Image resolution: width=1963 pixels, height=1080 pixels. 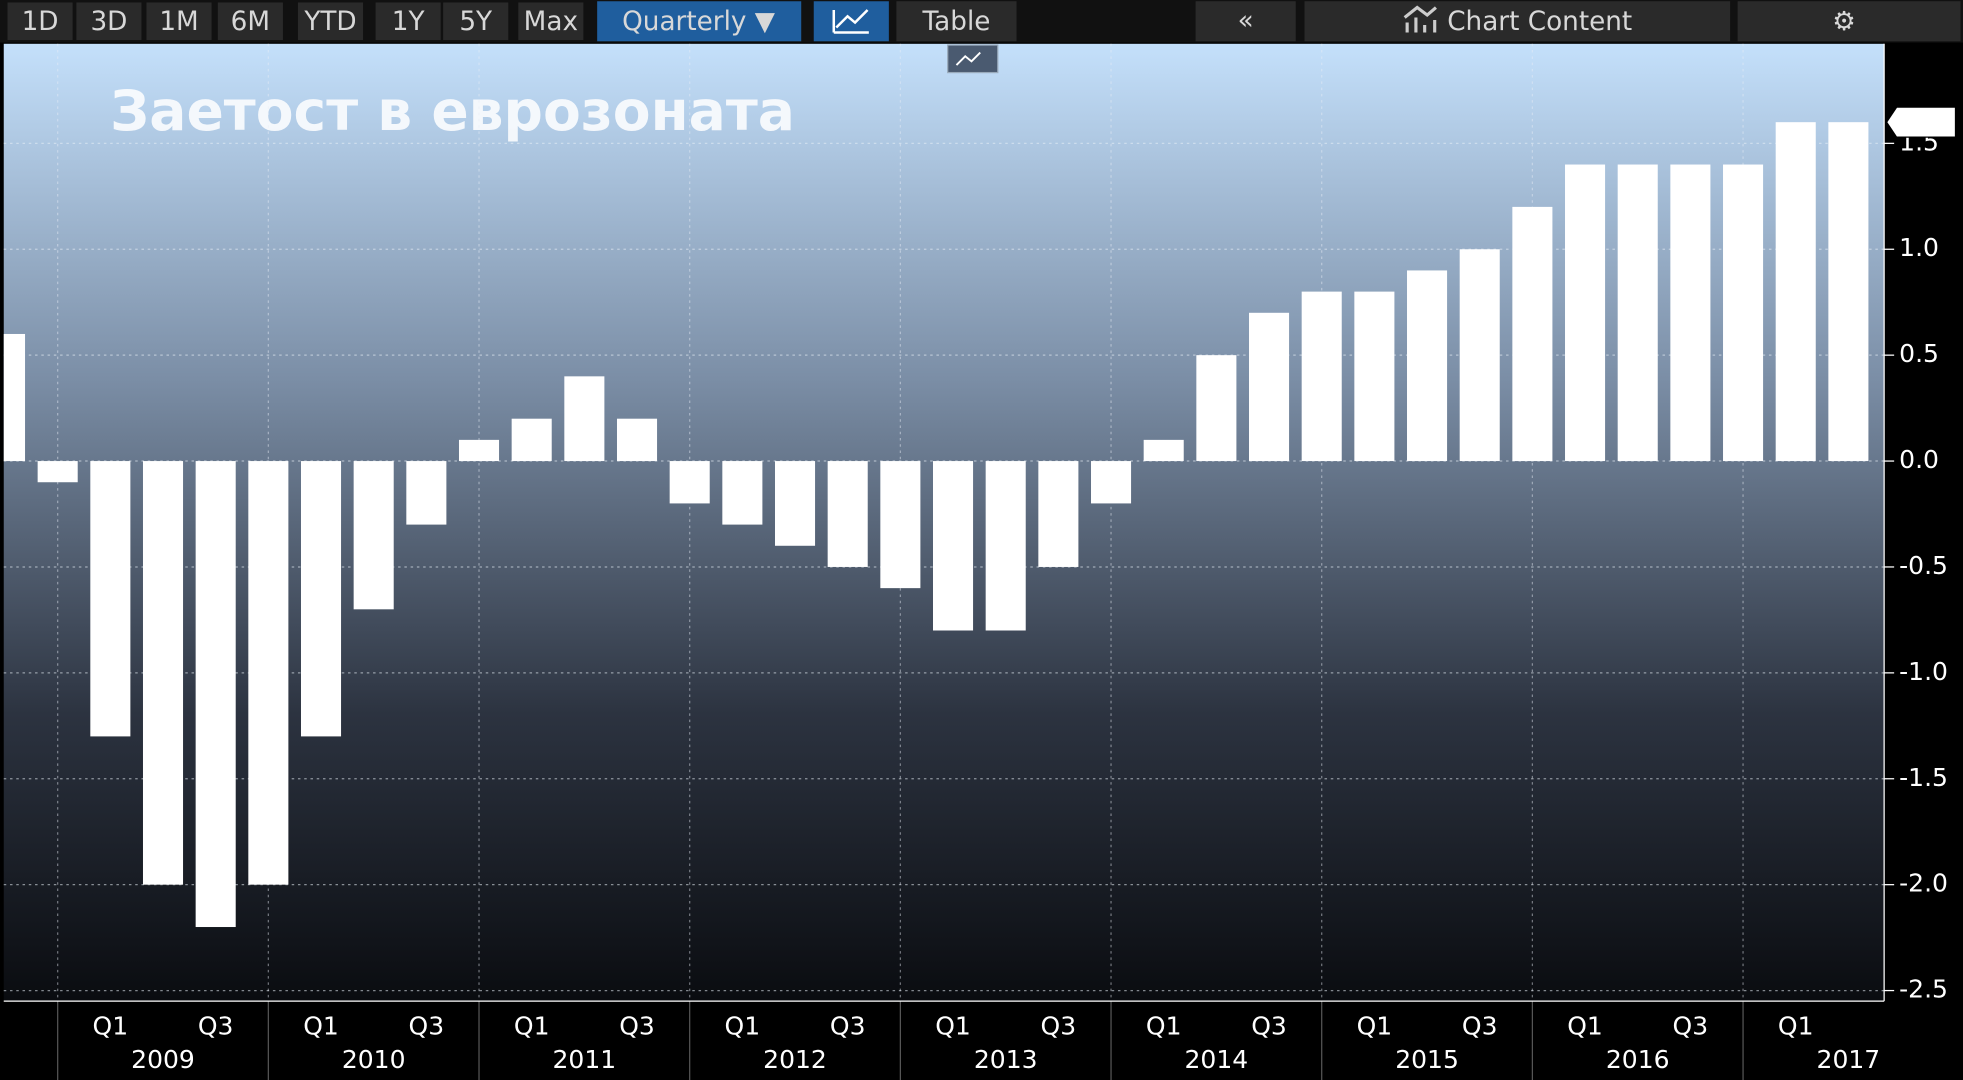 I want to click on range-button: 1Y, so click(x=409, y=22).